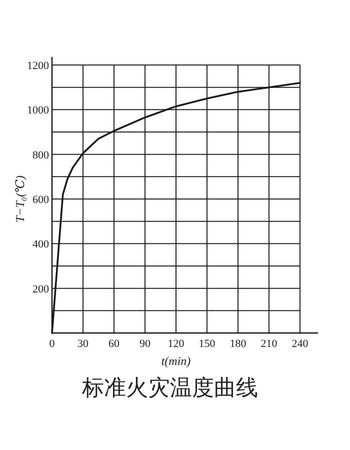 This screenshot has height=450, width=350. I want to click on y-tick-label: 800, so click(41, 155).